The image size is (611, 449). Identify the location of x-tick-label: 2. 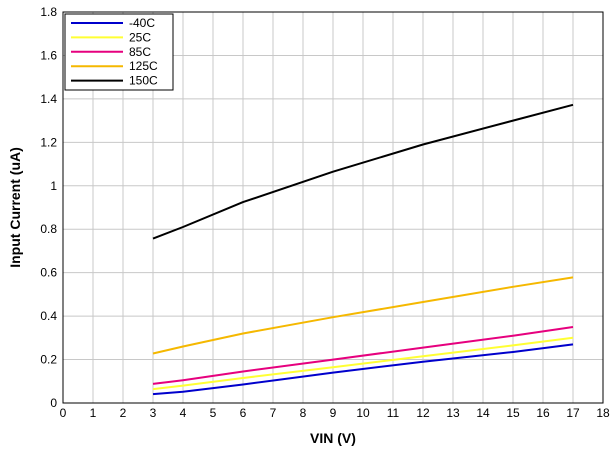
(123, 413).